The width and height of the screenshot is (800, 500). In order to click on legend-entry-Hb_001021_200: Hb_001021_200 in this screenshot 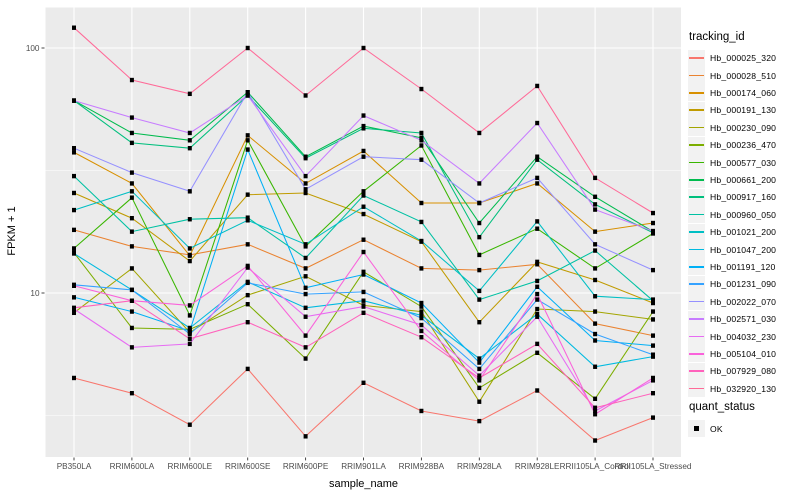, I will do `click(732, 232)`.